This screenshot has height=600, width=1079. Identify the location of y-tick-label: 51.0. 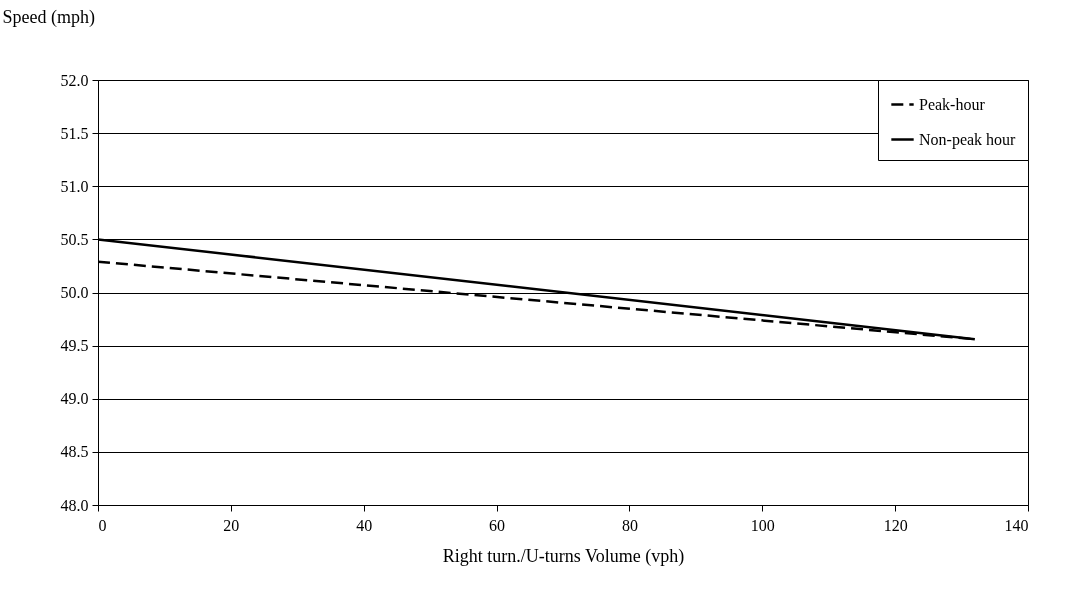
(74, 186).